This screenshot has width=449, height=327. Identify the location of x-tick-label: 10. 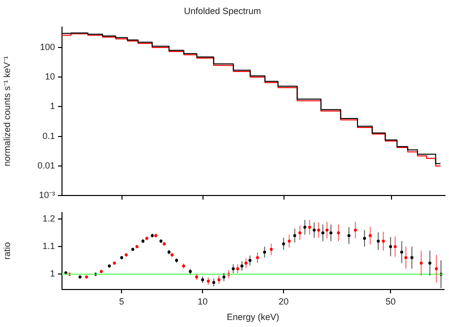
(203, 301).